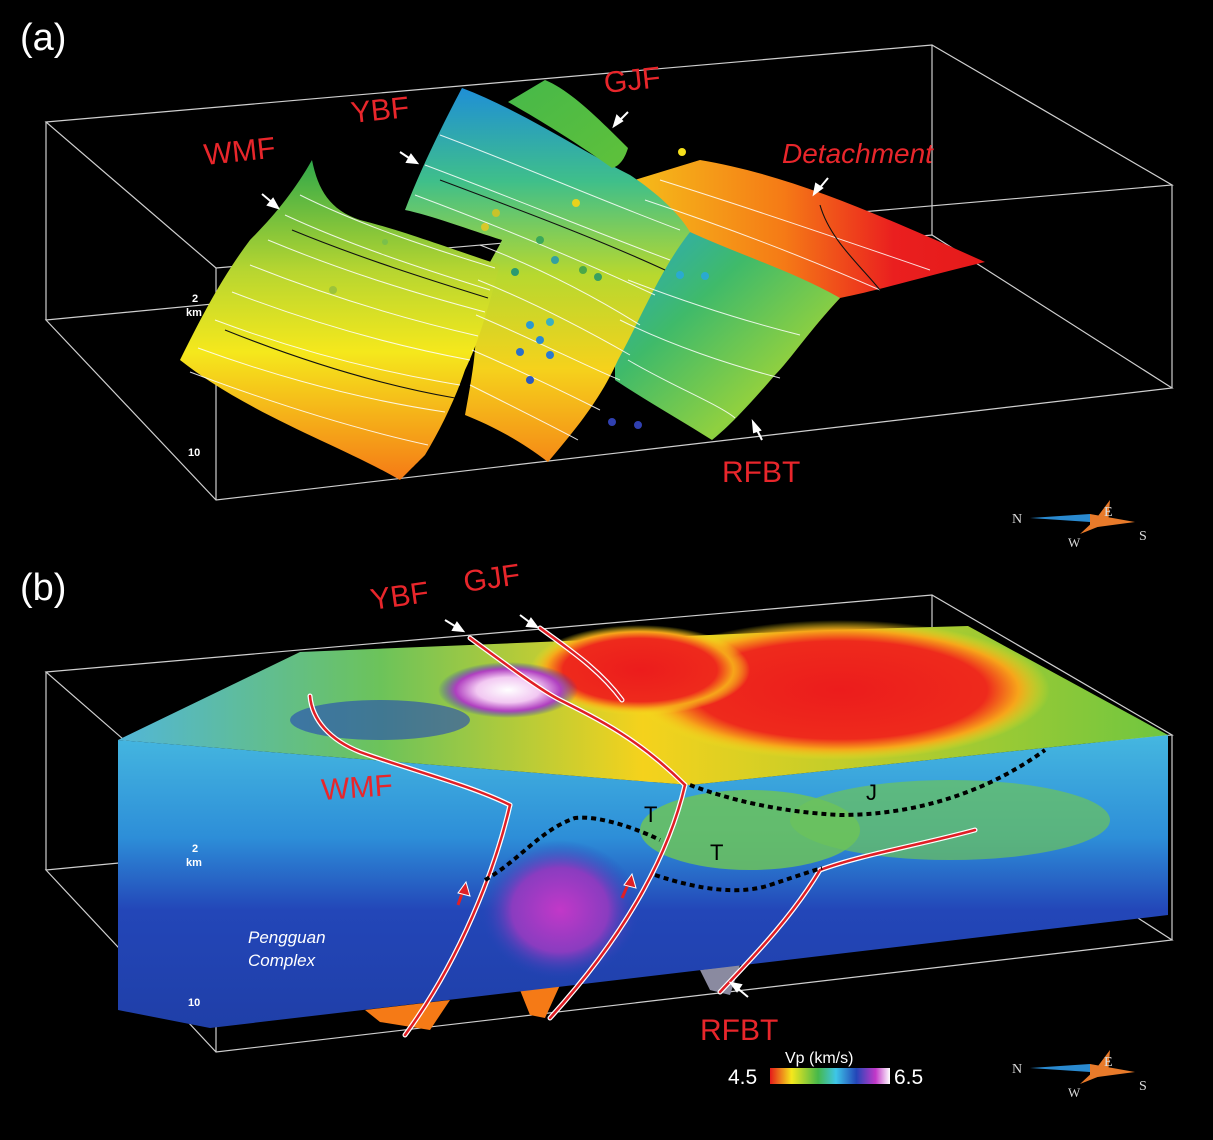 This screenshot has height=1140, width=1213. Describe the element at coordinates (1079, 525) in the screenshot. I see `compass-a: N E S W` at that location.